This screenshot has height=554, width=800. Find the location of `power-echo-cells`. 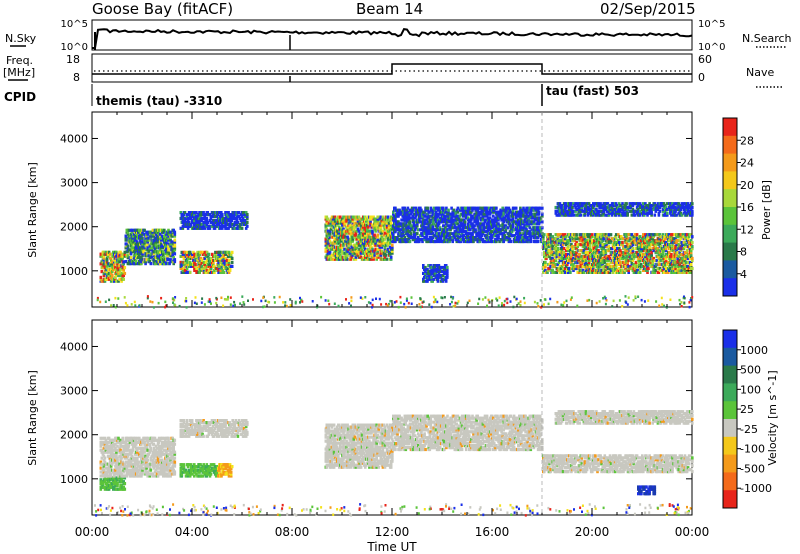

power-echo-cells is located at coordinates (395, 255).